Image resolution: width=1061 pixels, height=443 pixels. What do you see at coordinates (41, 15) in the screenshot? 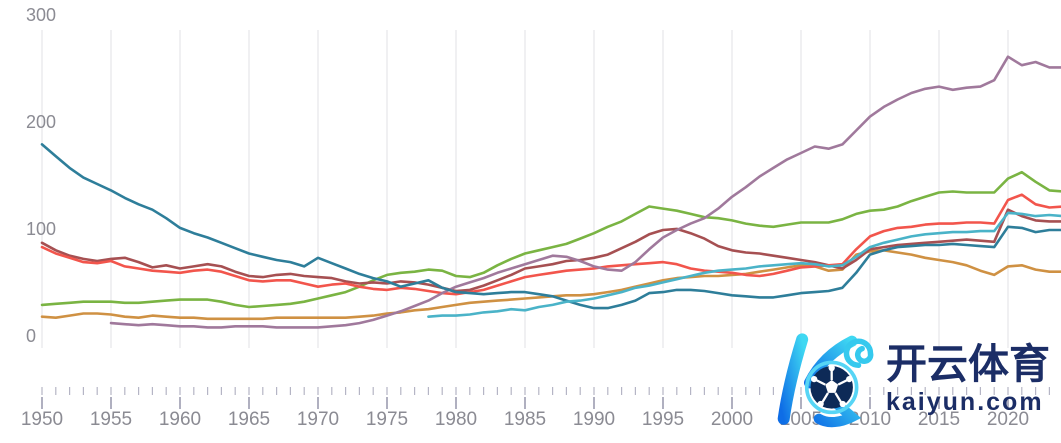
I see `y-axis-label-300: 300` at bounding box center [41, 15].